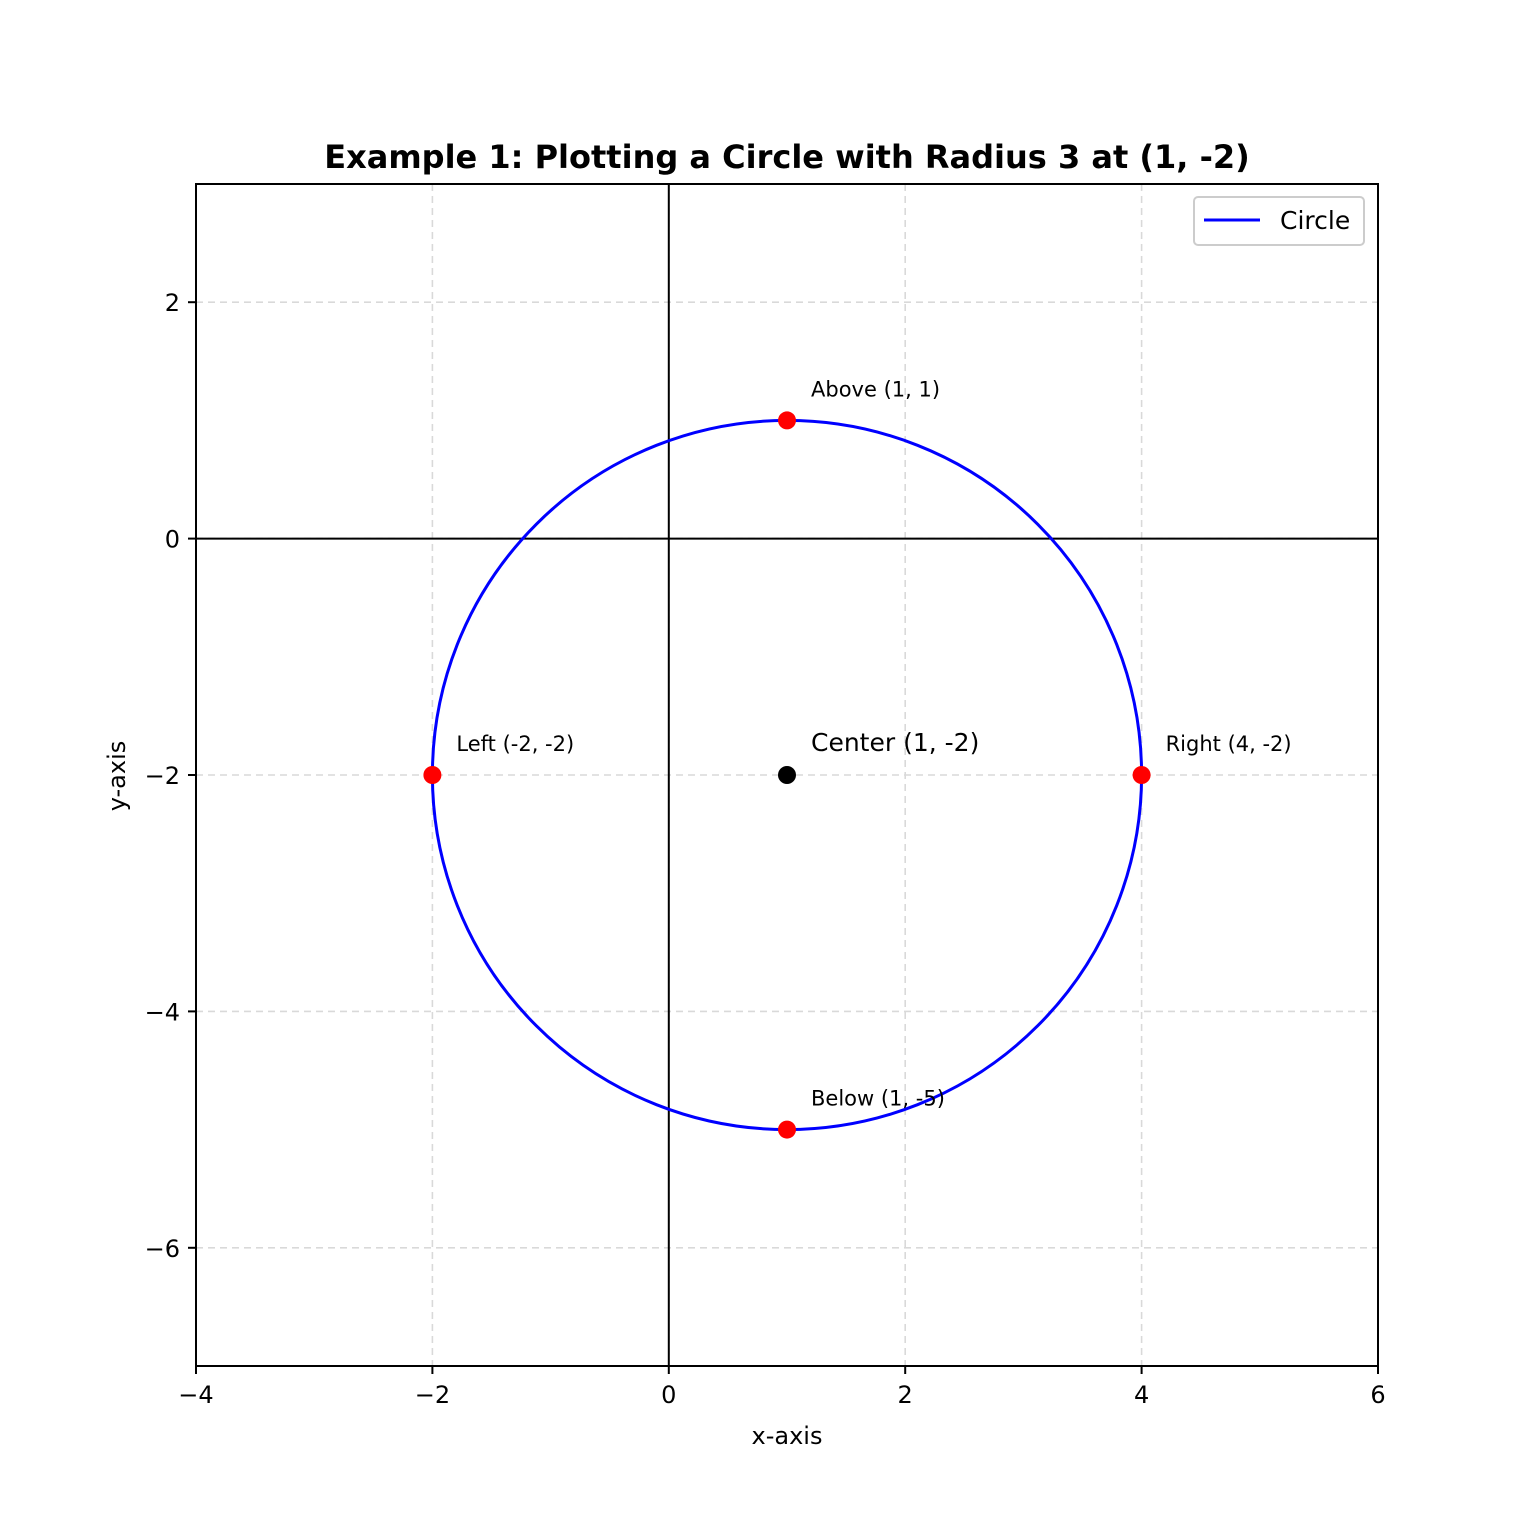 This screenshot has height=1536, width=1536. I want to click on annotation-above: Above (1, 1), so click(875, 389).